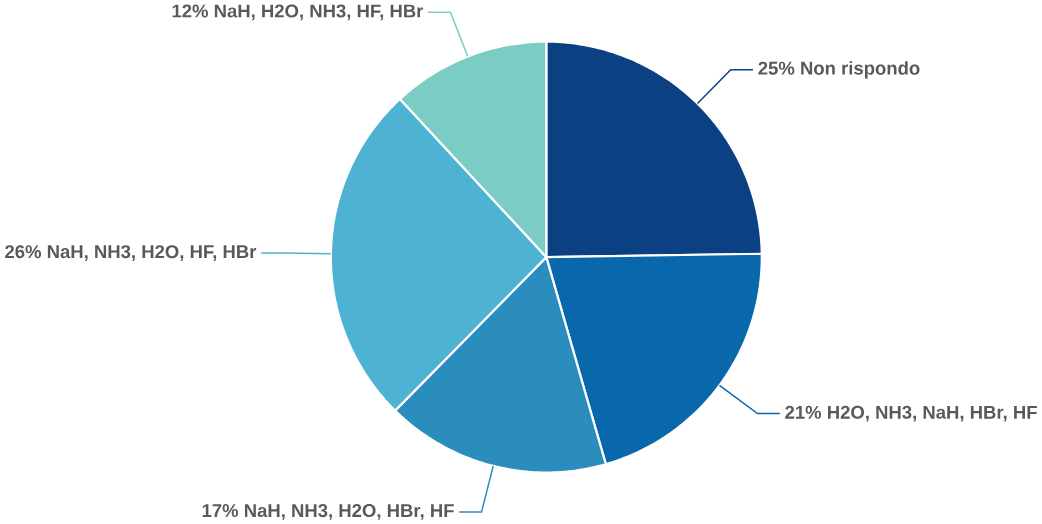  I want to click on data-label: 21%, so click(803, 412).